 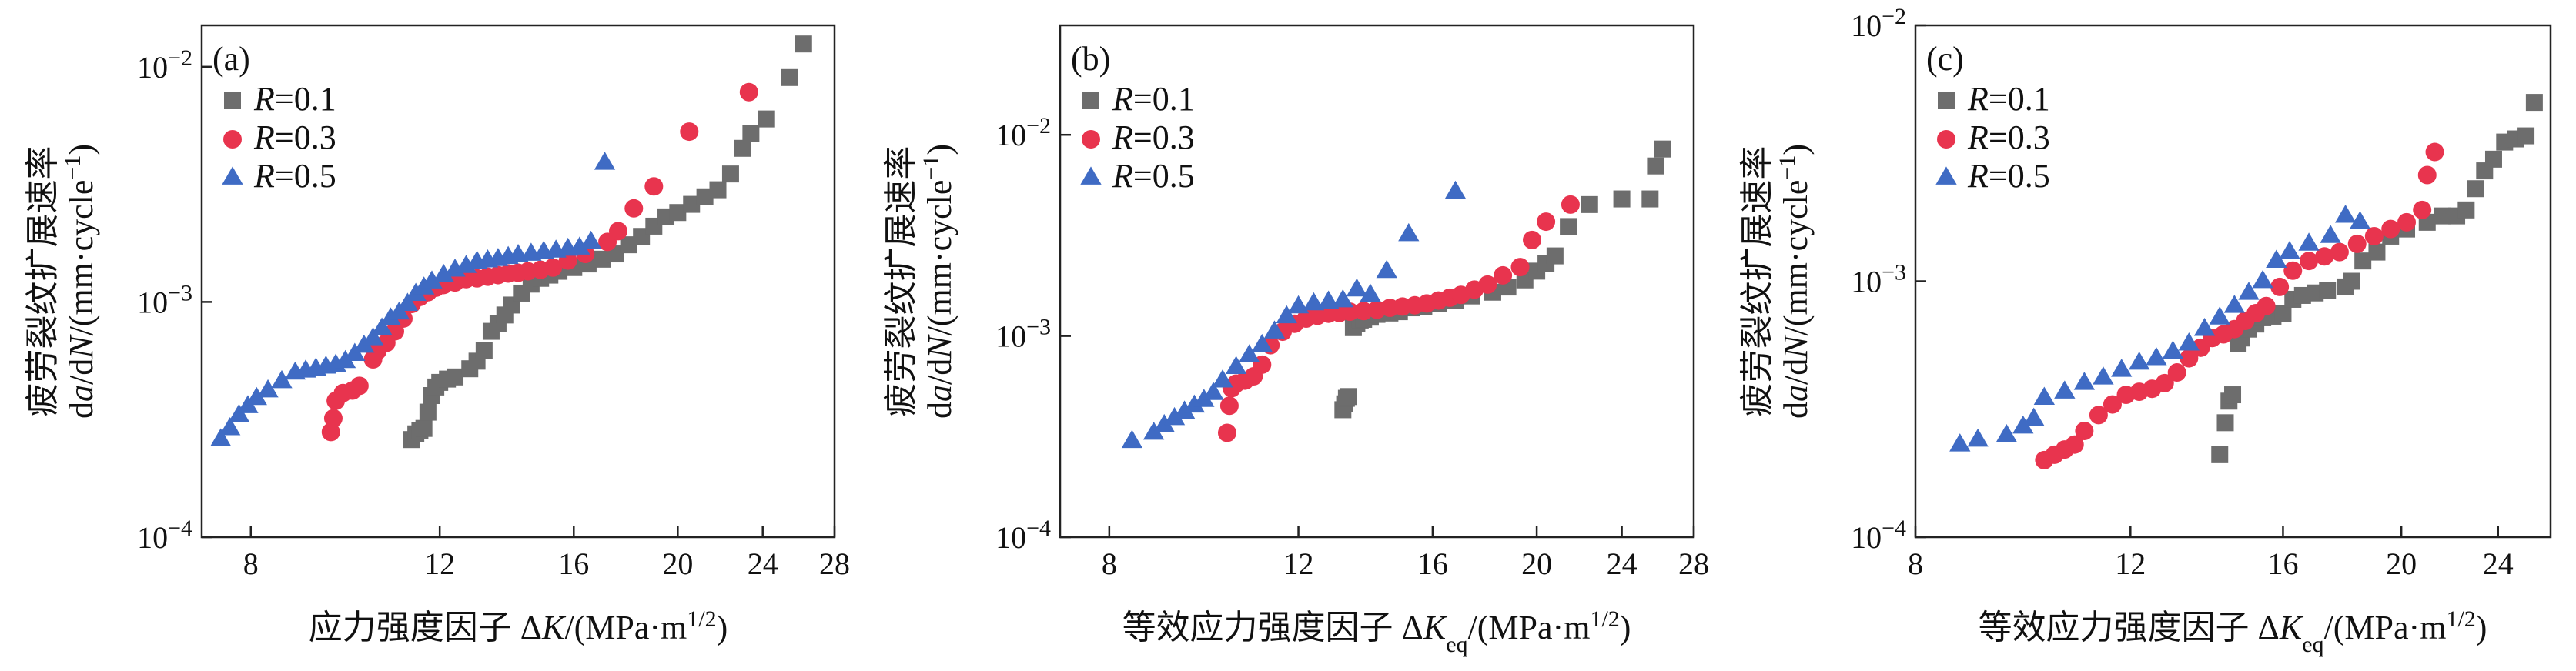 What do you see at coordinates (2130, 563) in the screenshot?
I see `x-tick-label: 12` at bounding box center [2130, 563].